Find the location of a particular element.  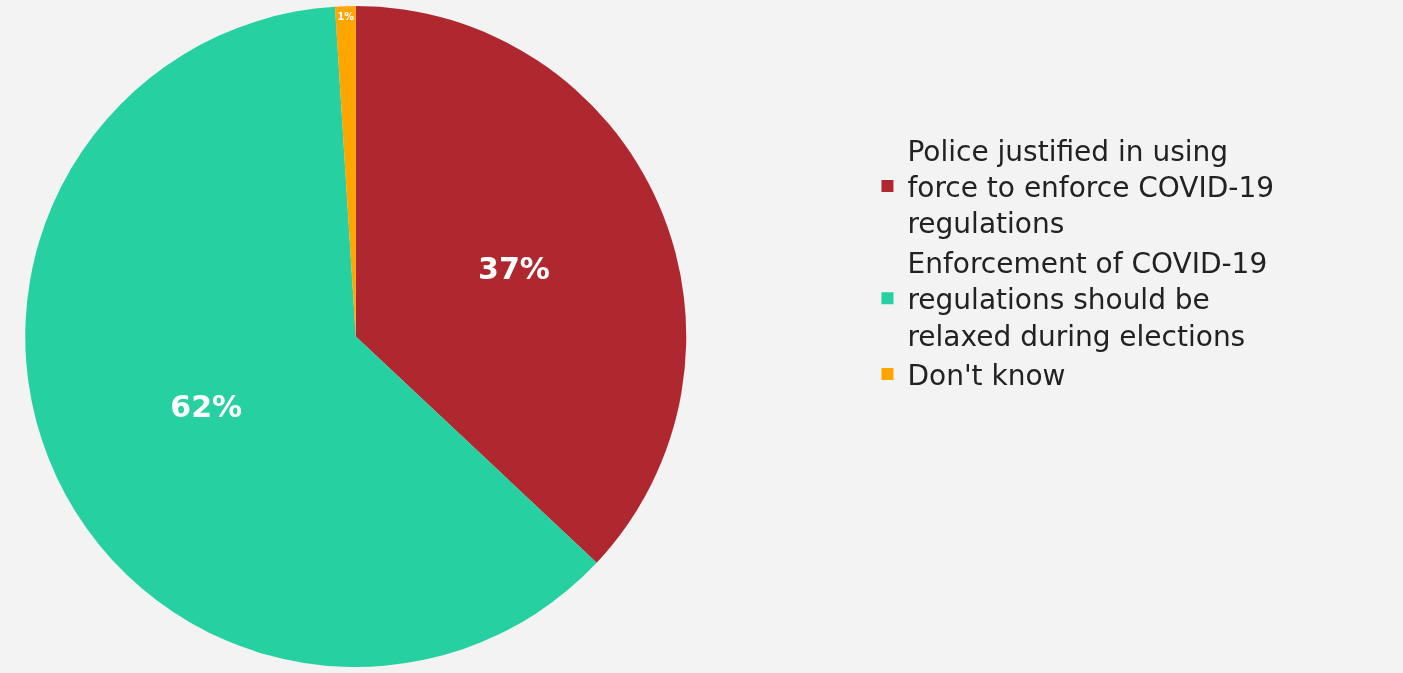

legend-label: Don't know is located at coordinates (986, 375).